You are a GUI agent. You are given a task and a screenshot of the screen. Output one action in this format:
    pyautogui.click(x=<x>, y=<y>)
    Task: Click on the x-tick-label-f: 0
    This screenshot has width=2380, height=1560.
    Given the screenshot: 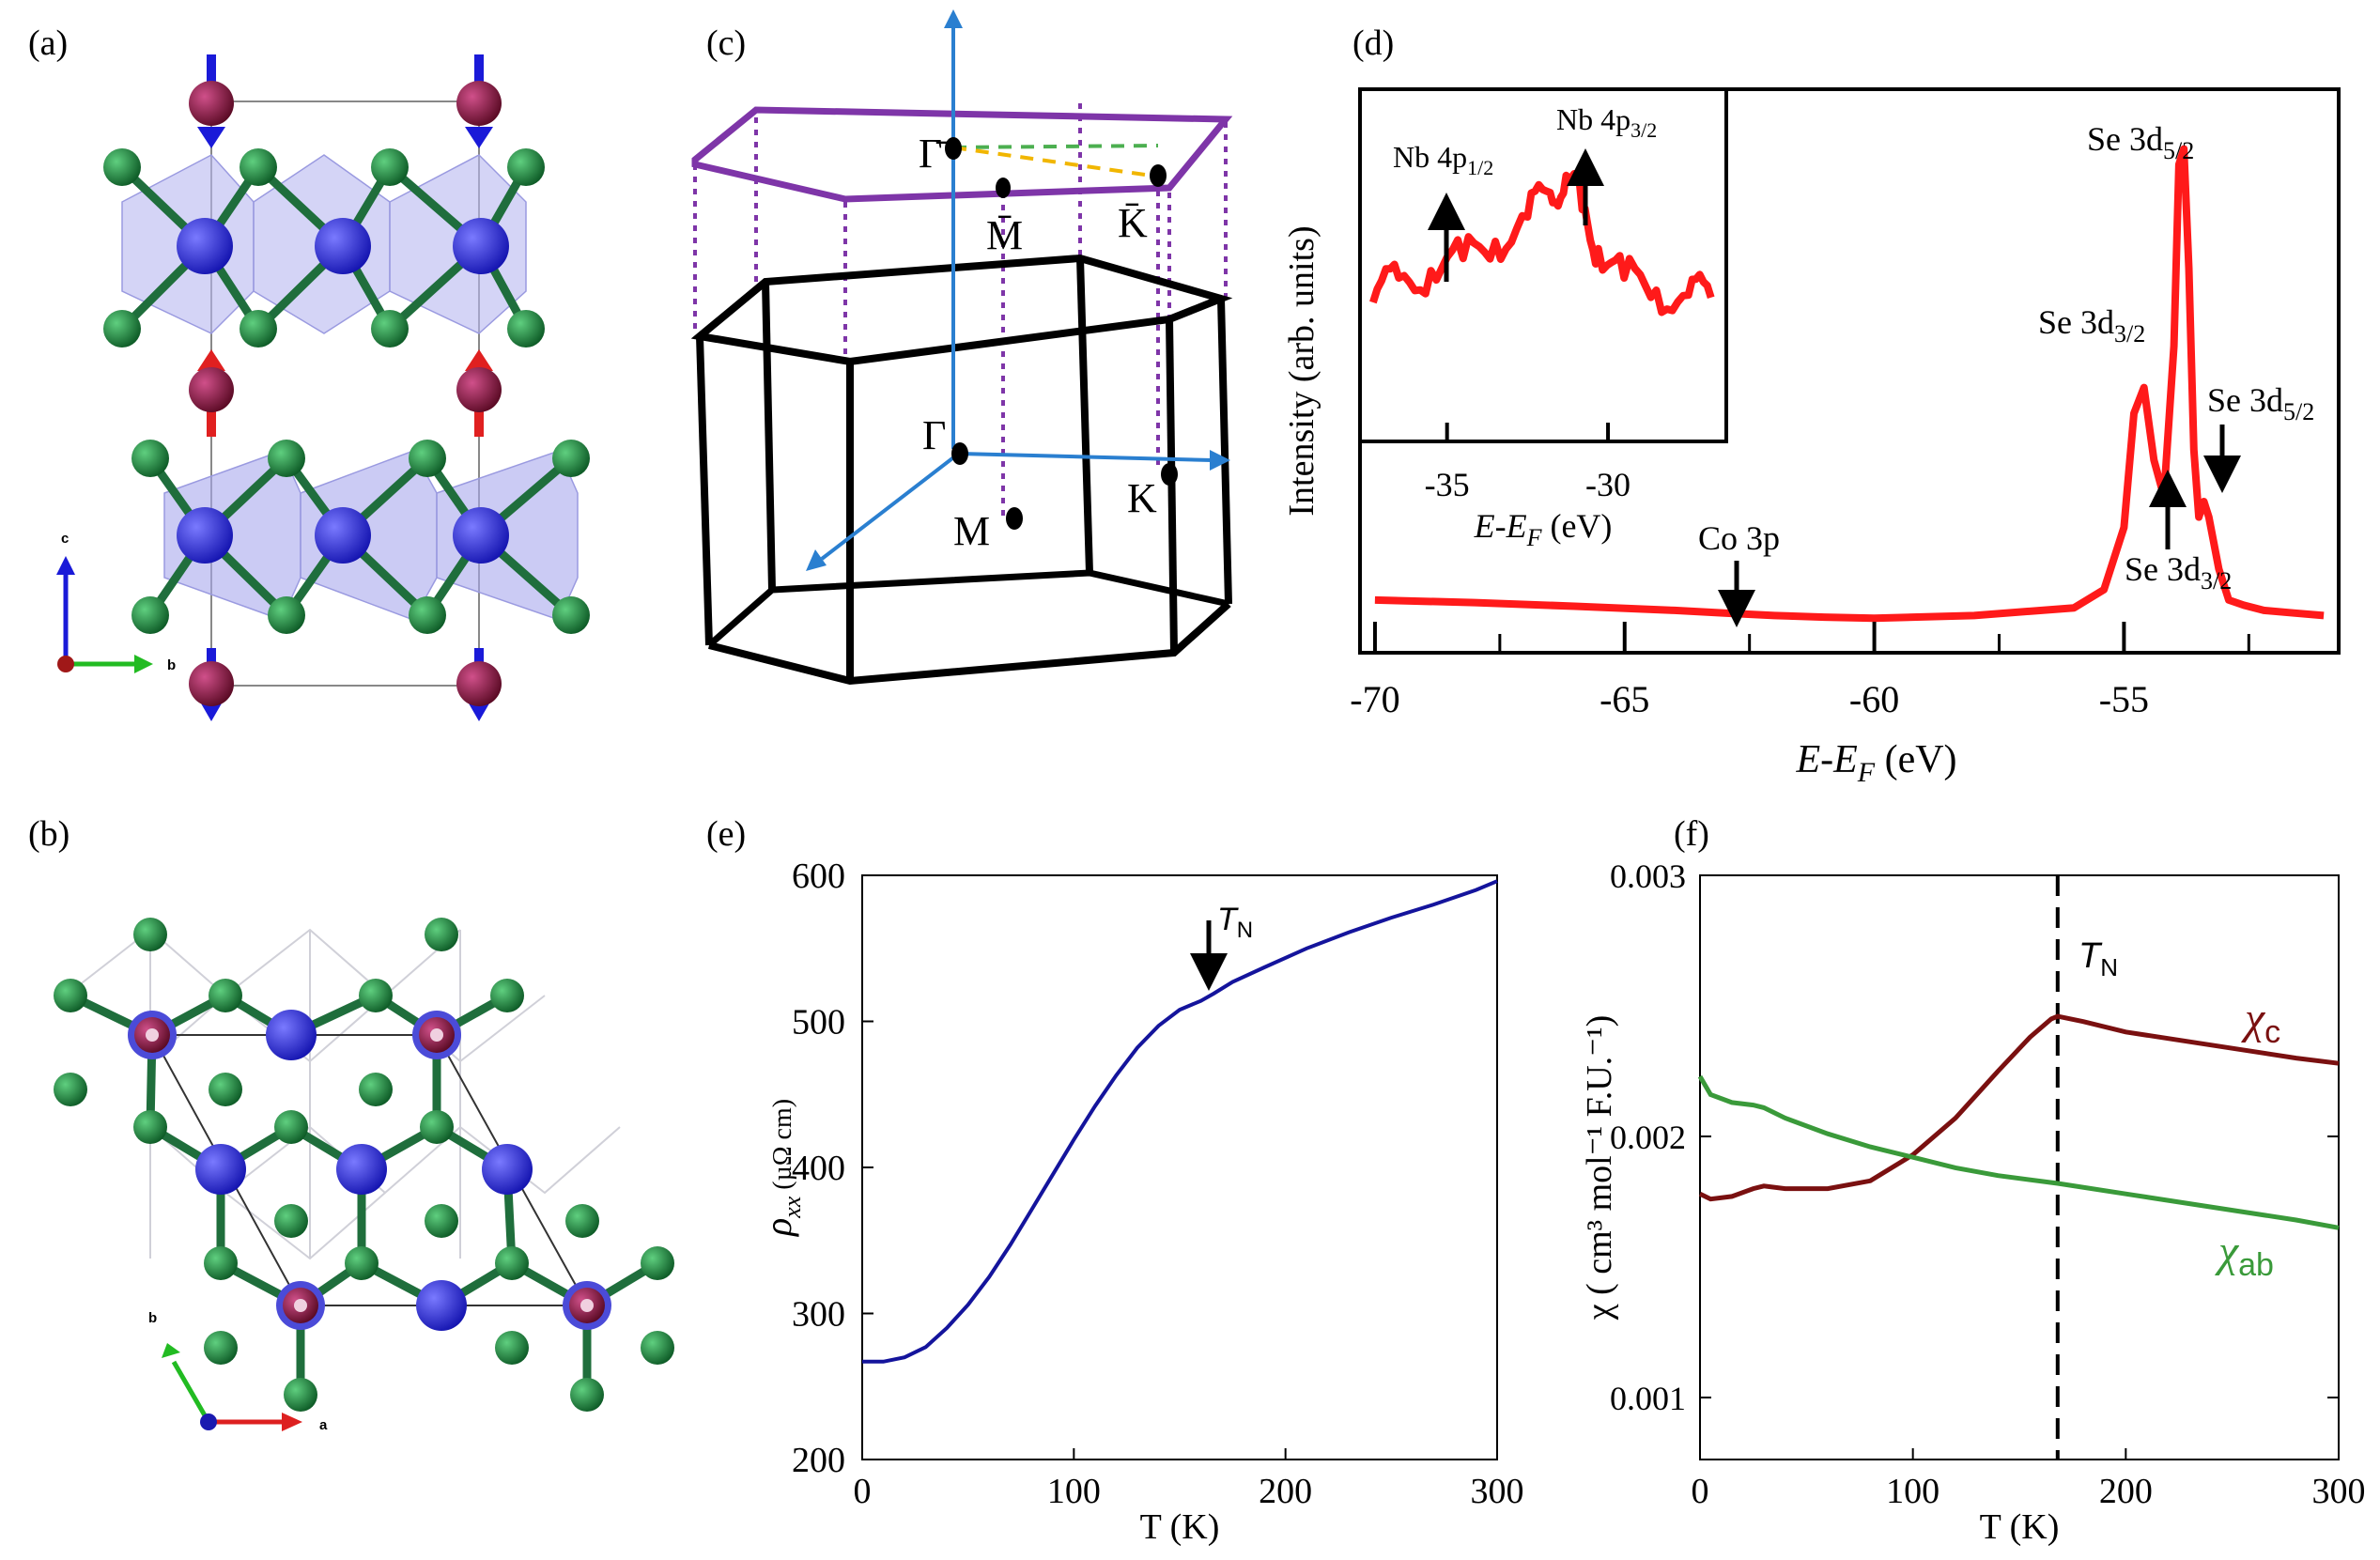 What is the action you would take?
    pyautogui.click(x=1700, y=1491)
    